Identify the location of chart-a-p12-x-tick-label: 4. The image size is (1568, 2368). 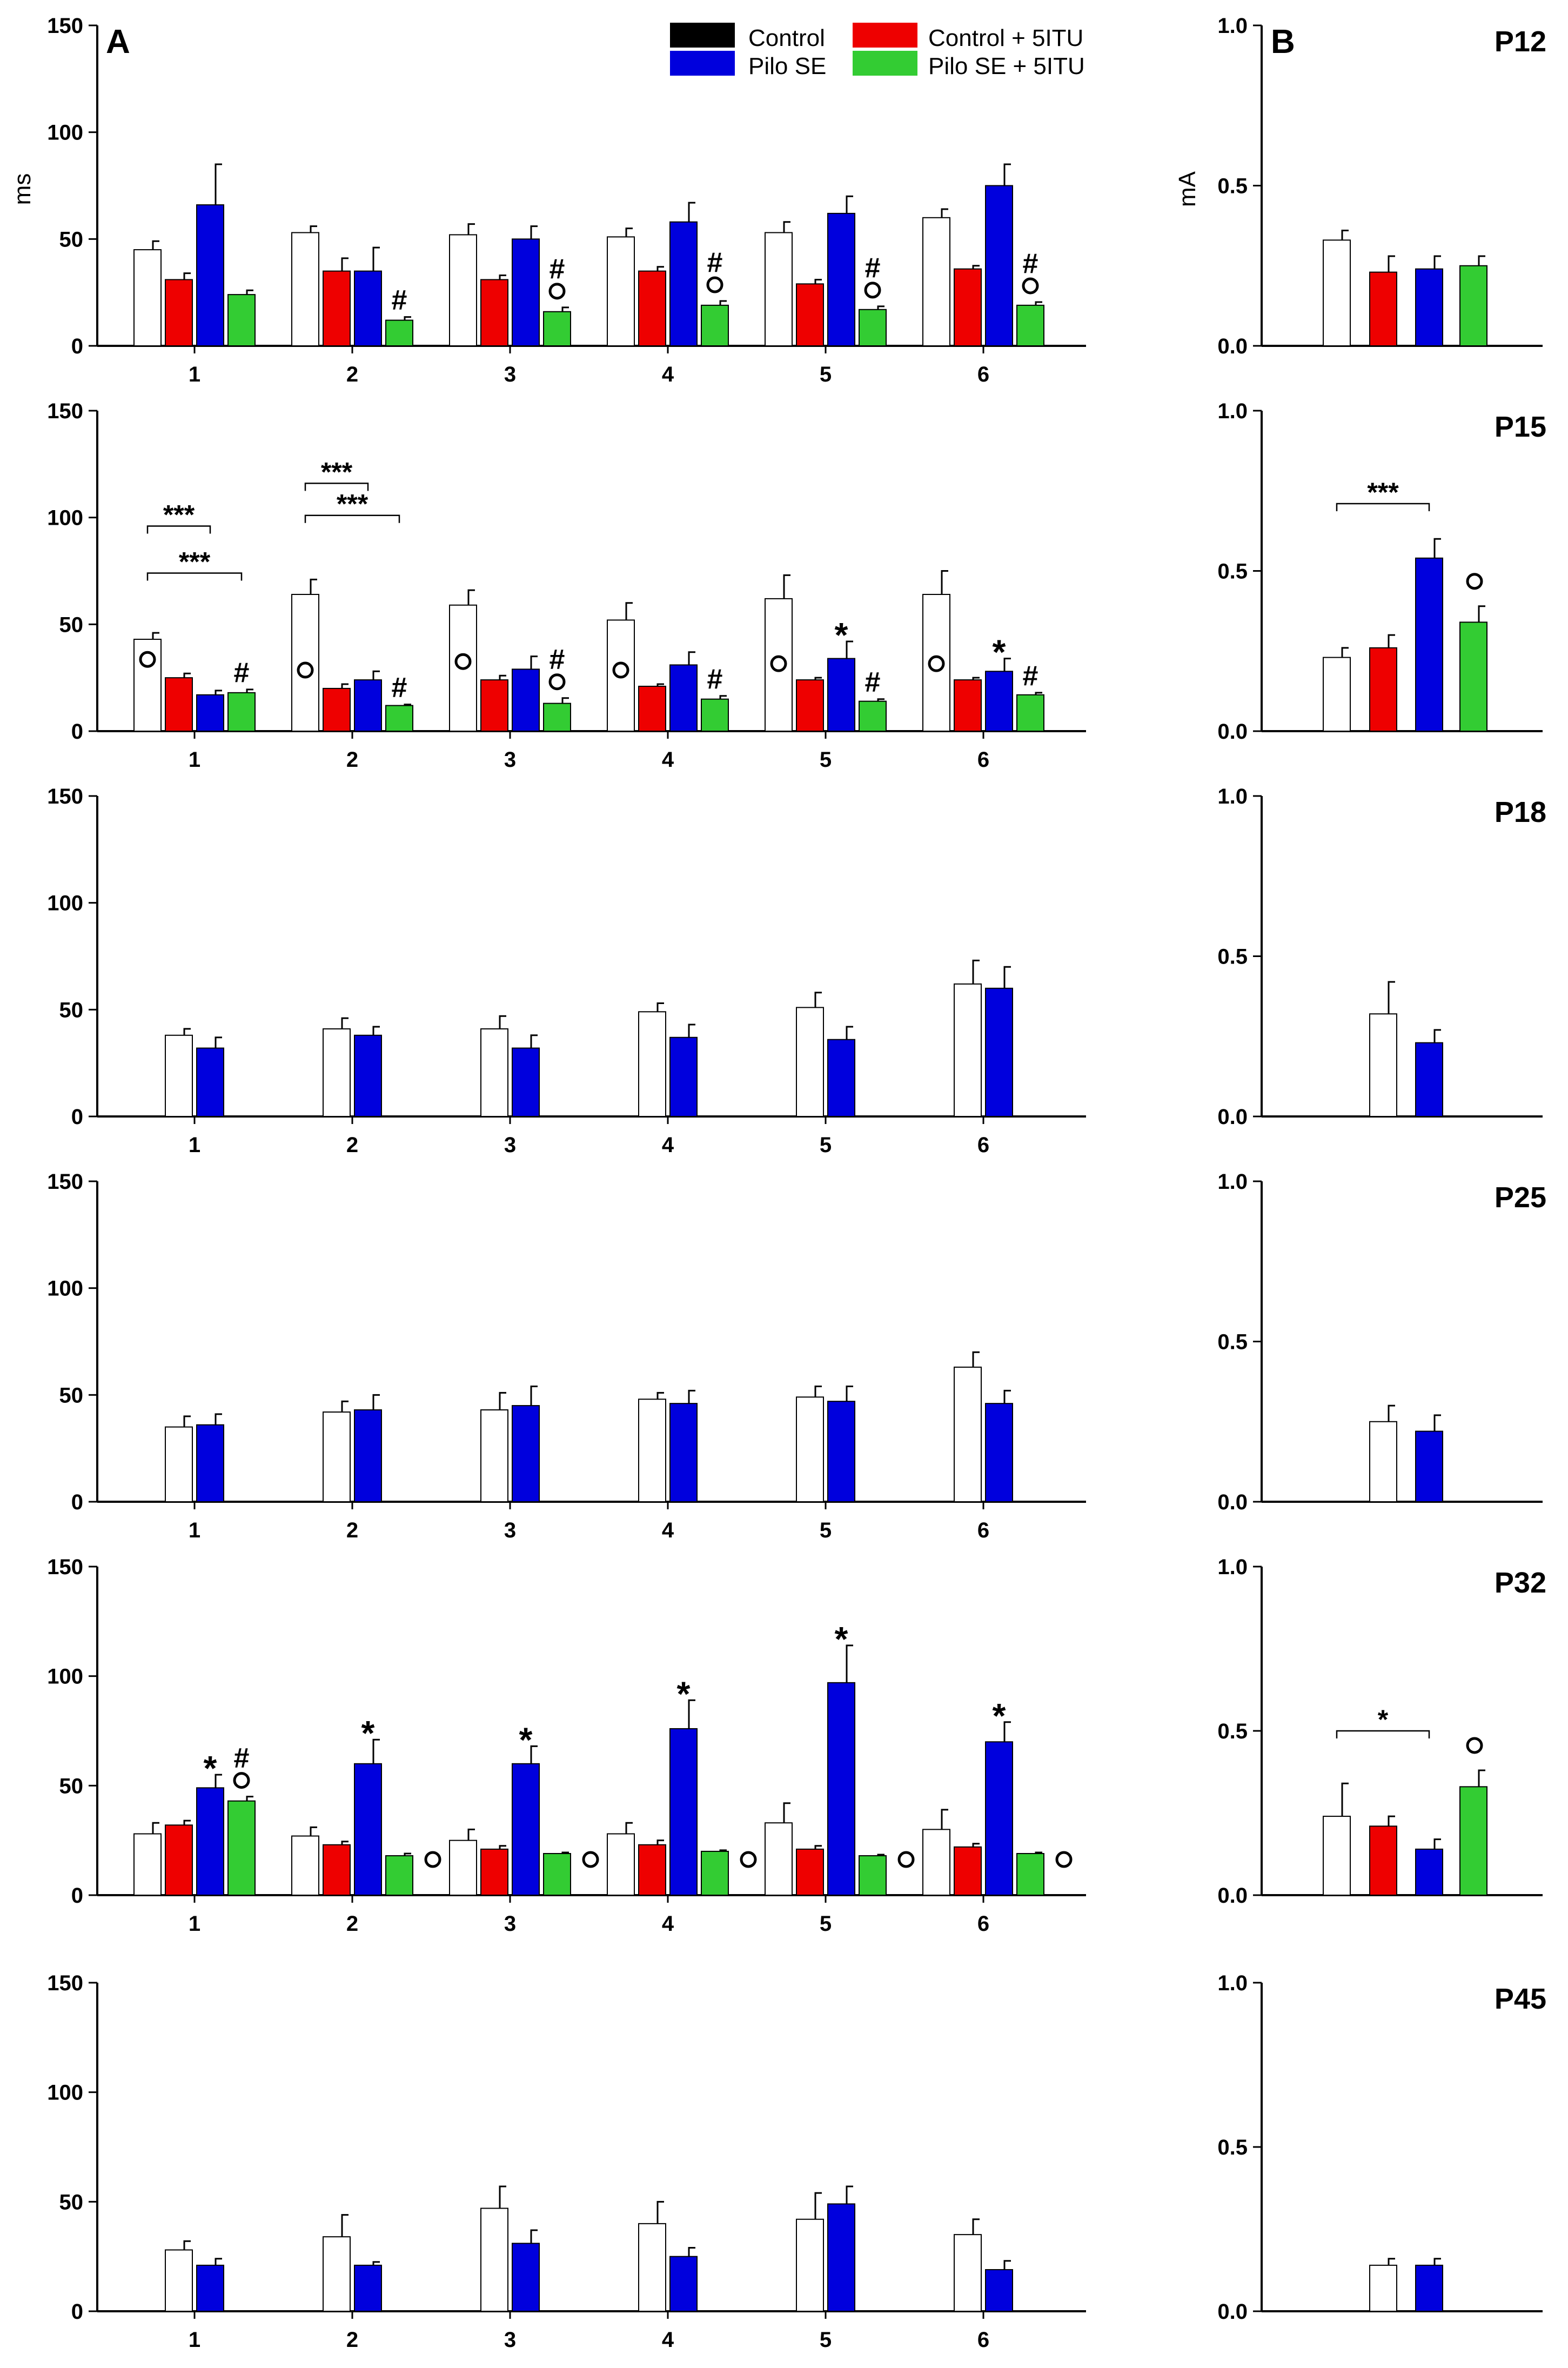
(668, 375).